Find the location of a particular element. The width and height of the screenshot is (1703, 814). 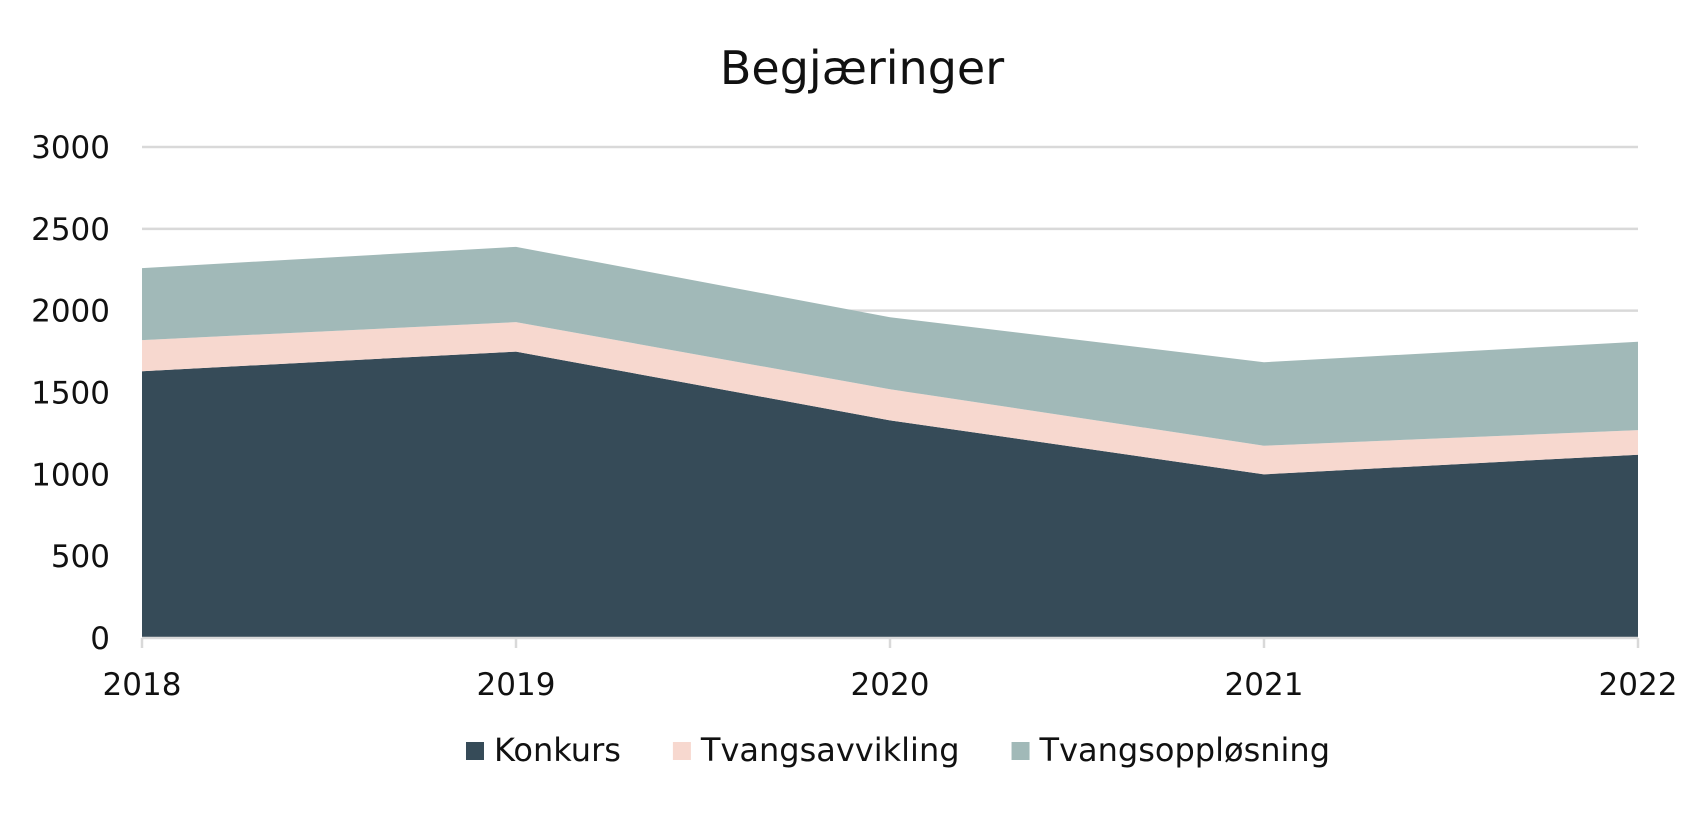

legend: Konkurs Tvangsavvikling Tvangsoppløsning is located at coordinates (897, 750).